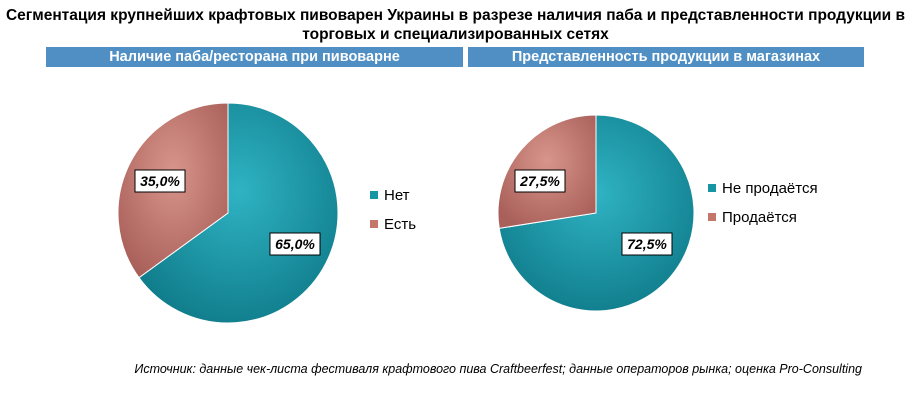  I want to click on data-label-text: 27,5%, so click(539, 181).